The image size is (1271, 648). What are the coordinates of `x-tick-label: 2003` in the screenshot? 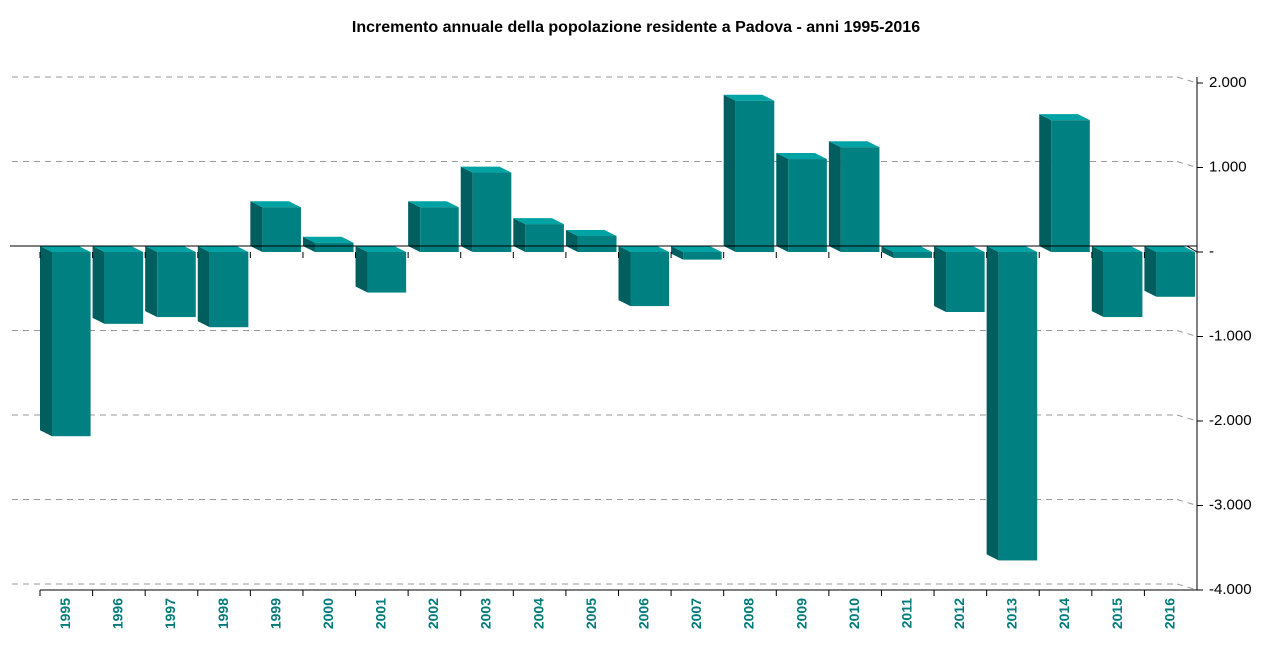 It's located at (486, 613).